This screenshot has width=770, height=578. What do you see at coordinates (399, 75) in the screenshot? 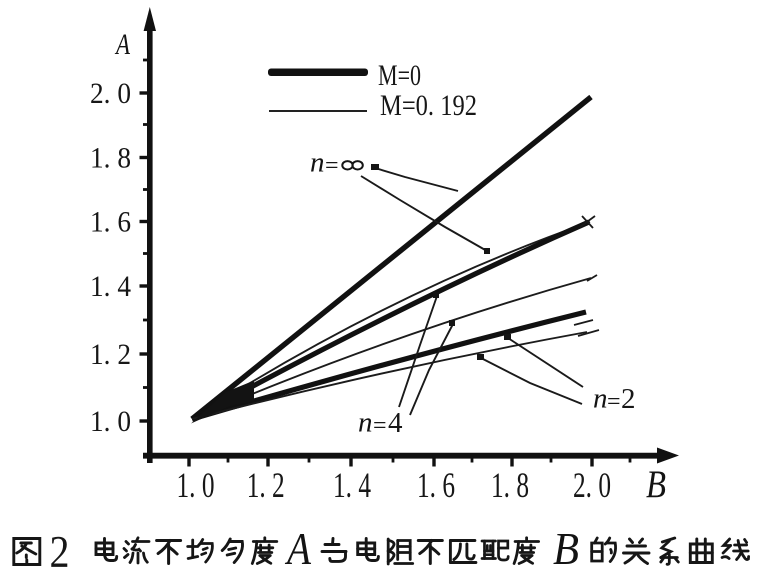
I see `svg-text: M=0` at bounding box center [399, 75].